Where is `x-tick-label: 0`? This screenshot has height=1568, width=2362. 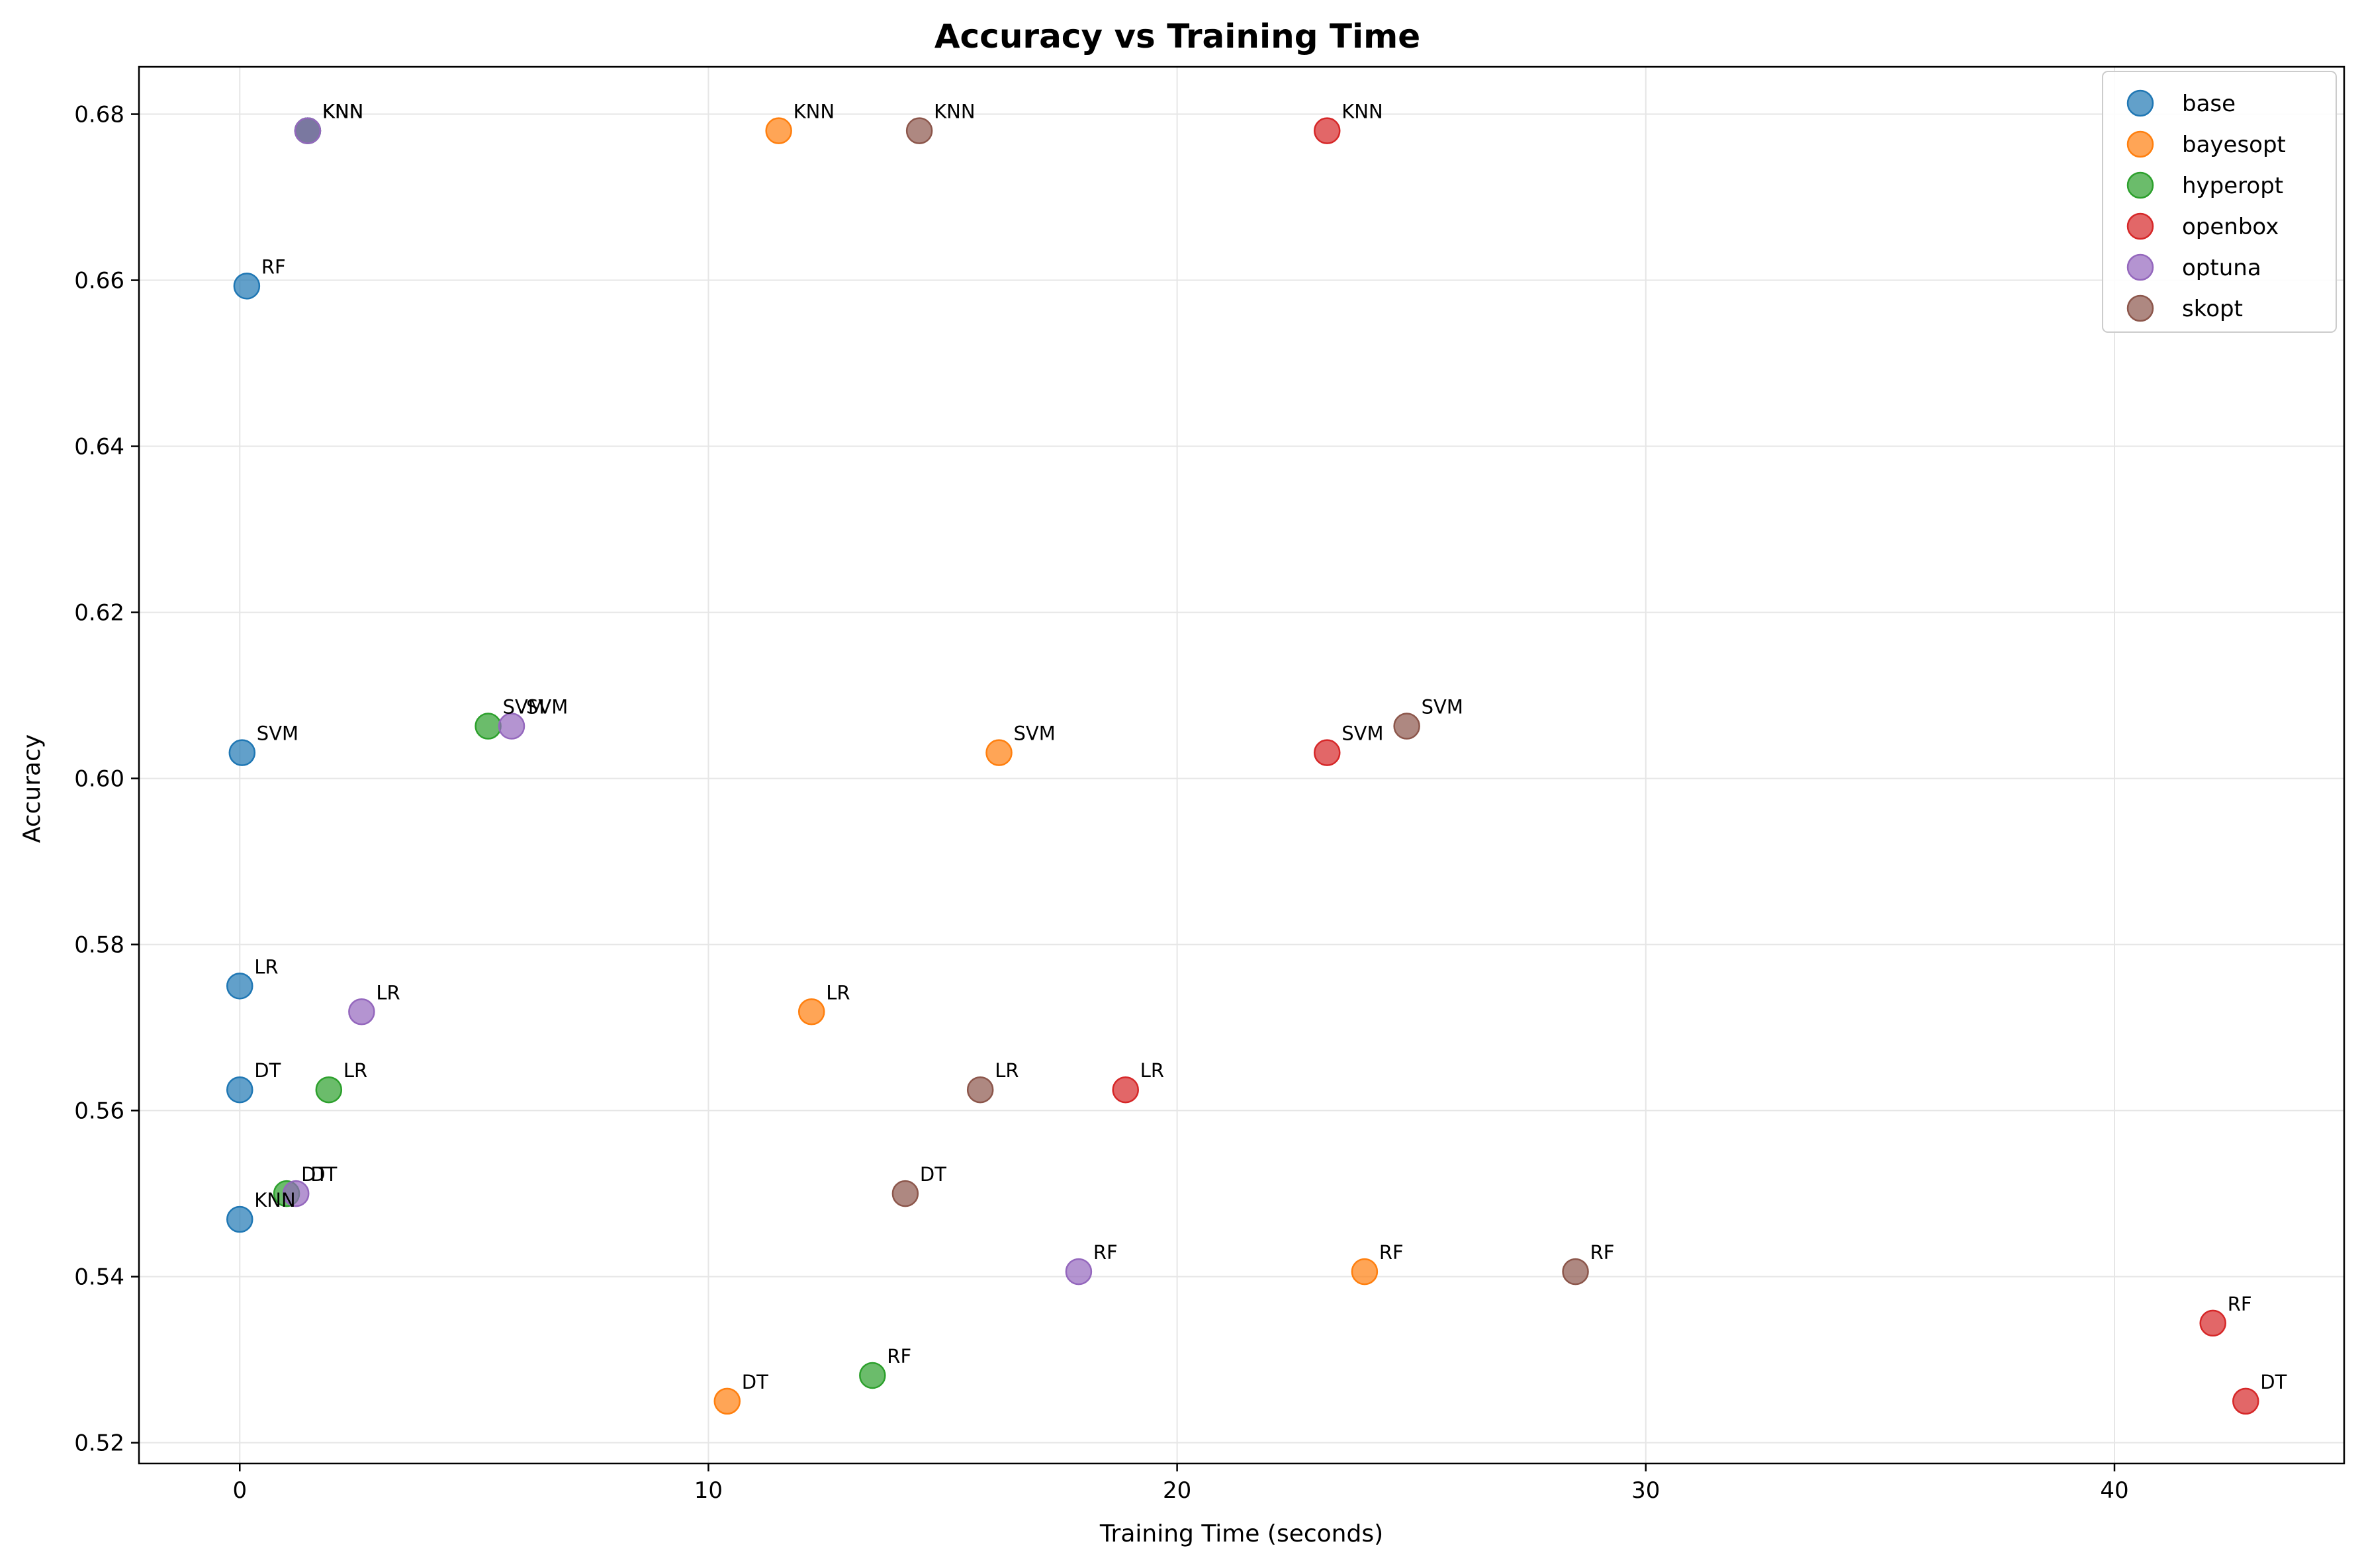
x-tick-label: 0 is located at coordinates (240, 1490).